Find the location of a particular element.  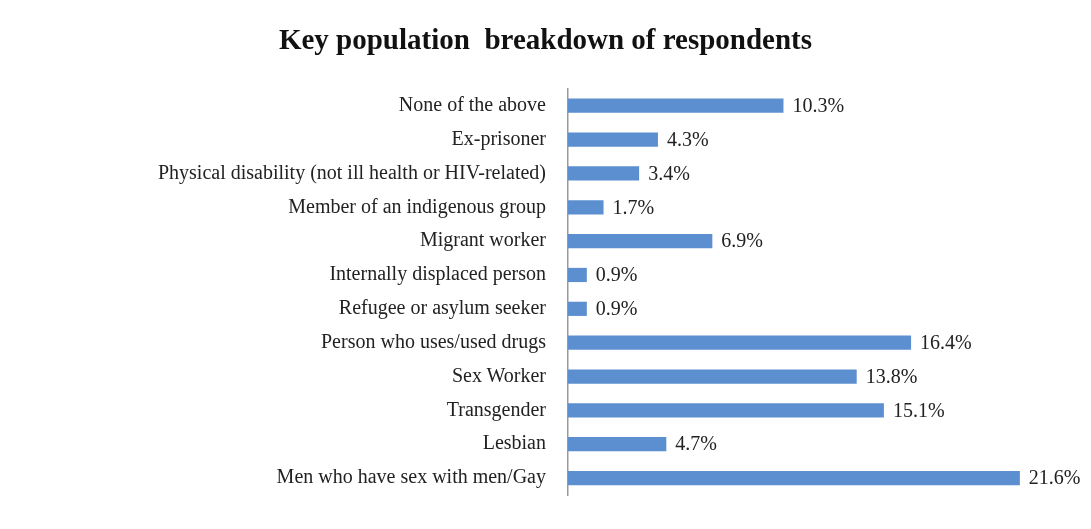

y-tick-label: Ex-prisoner is located at coordinates (499, 138).